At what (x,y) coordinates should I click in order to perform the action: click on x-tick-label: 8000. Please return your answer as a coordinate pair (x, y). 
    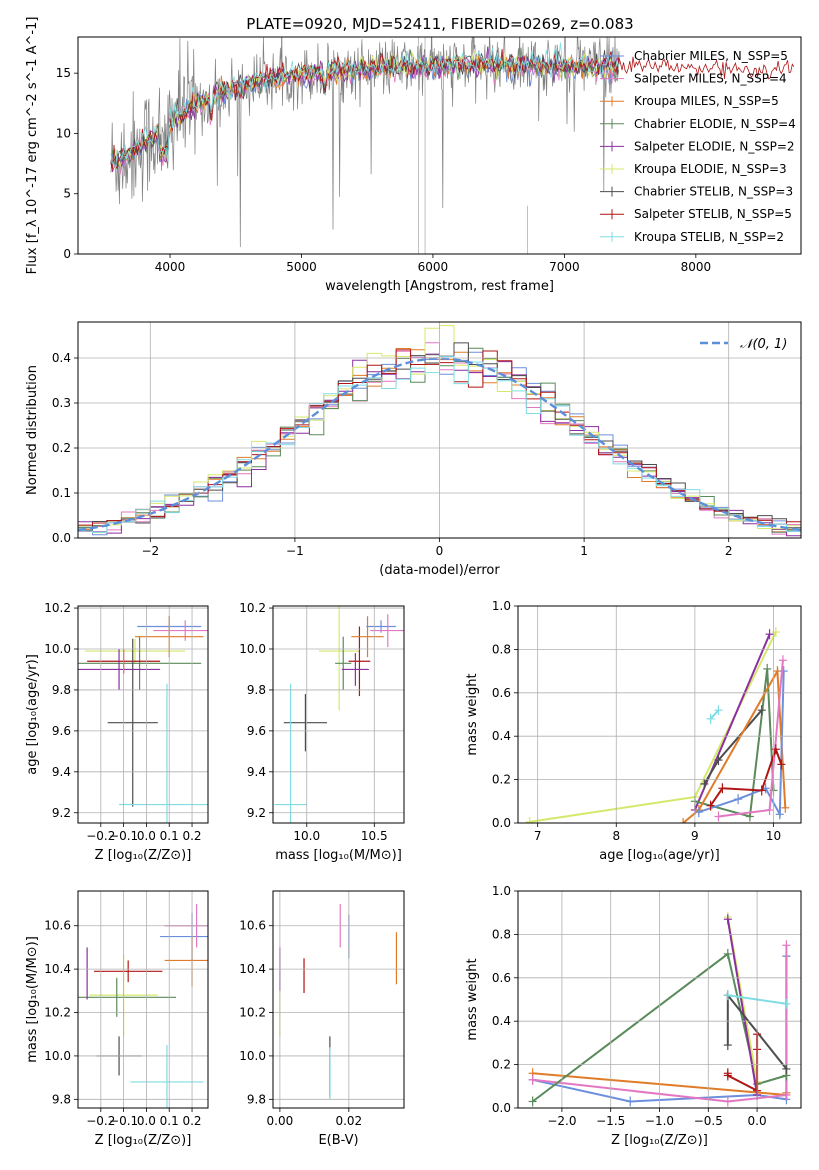
    Looking at the image, I should click on (696, 267).